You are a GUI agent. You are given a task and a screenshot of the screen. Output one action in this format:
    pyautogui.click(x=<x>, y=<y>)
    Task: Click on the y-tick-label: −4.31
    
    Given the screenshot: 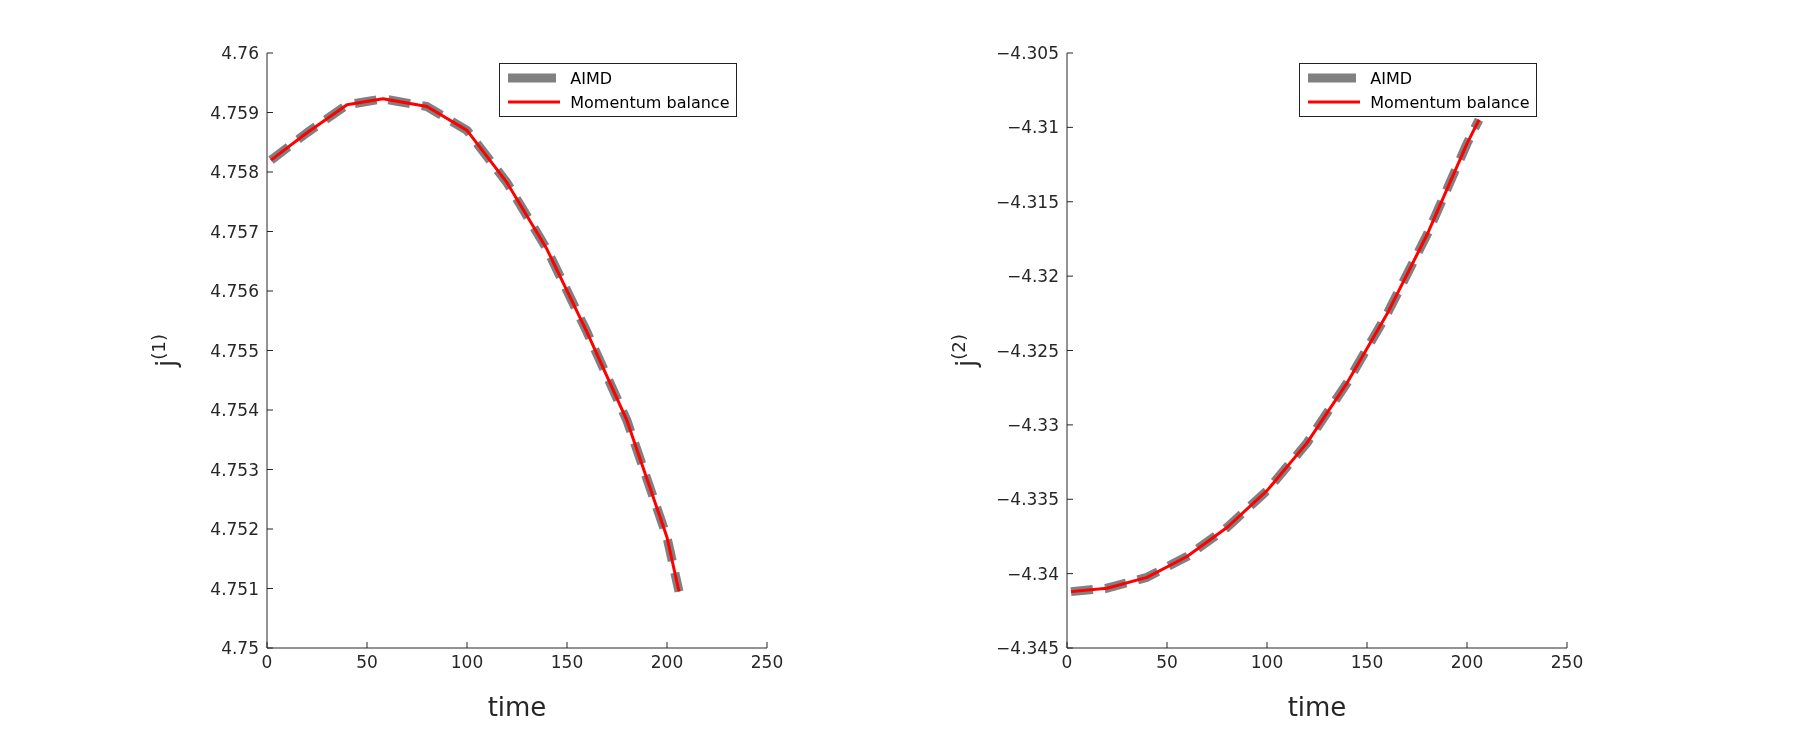 What is the action you would take?
    pyautogui.click(x=1032, y=127)
    